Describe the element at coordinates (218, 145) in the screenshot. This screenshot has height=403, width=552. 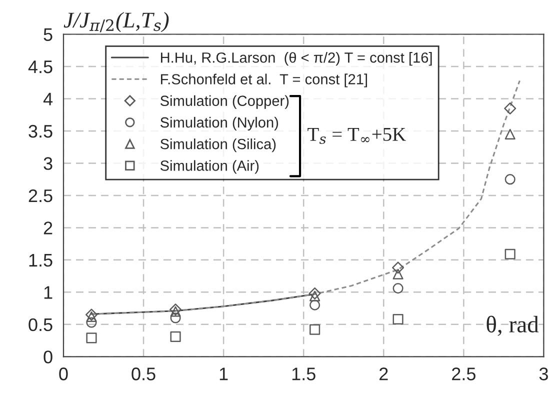
I see `legend-label: Simulation (Silica)` at that location.